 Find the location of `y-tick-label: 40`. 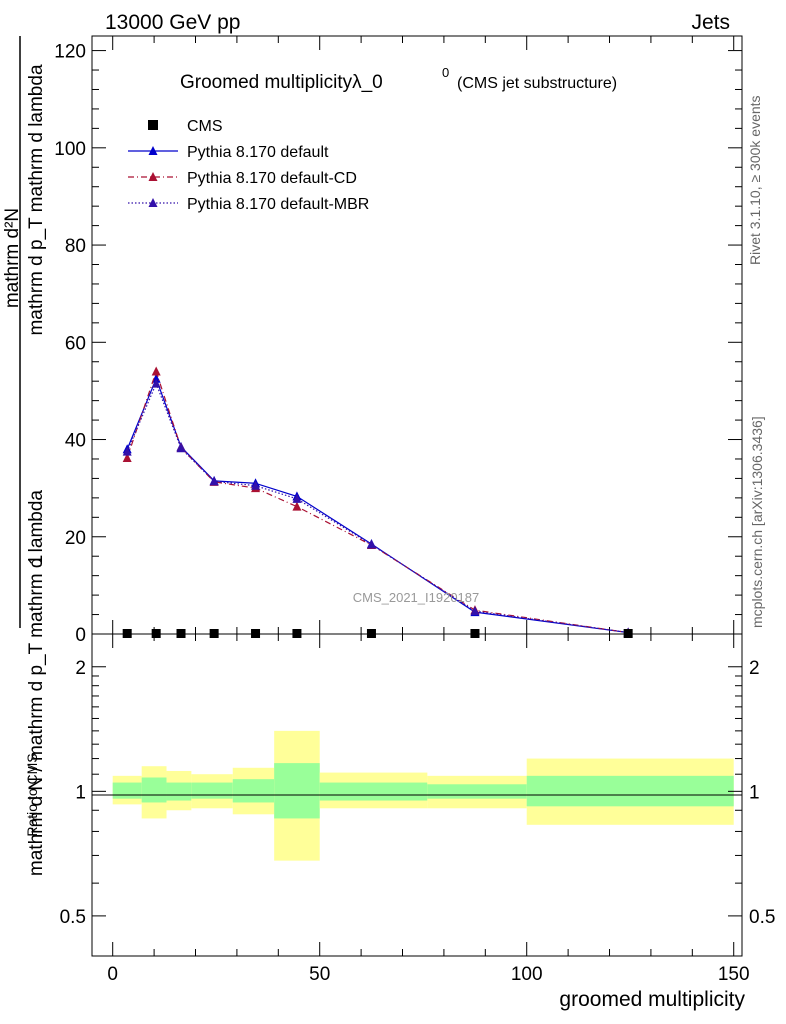

y-tick-label: 40 is located at coordinates (75, 441).